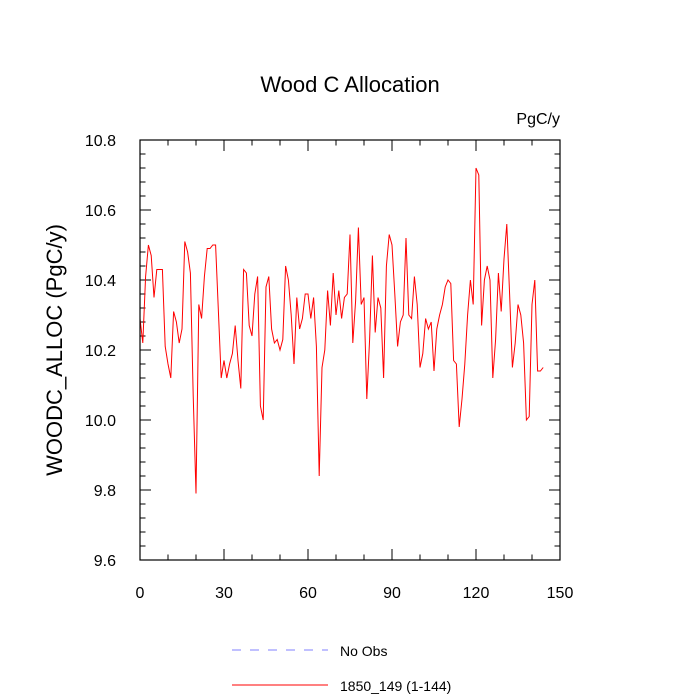  I want to click on legend-label: 1850_149 (1-144), so click(395, 686).